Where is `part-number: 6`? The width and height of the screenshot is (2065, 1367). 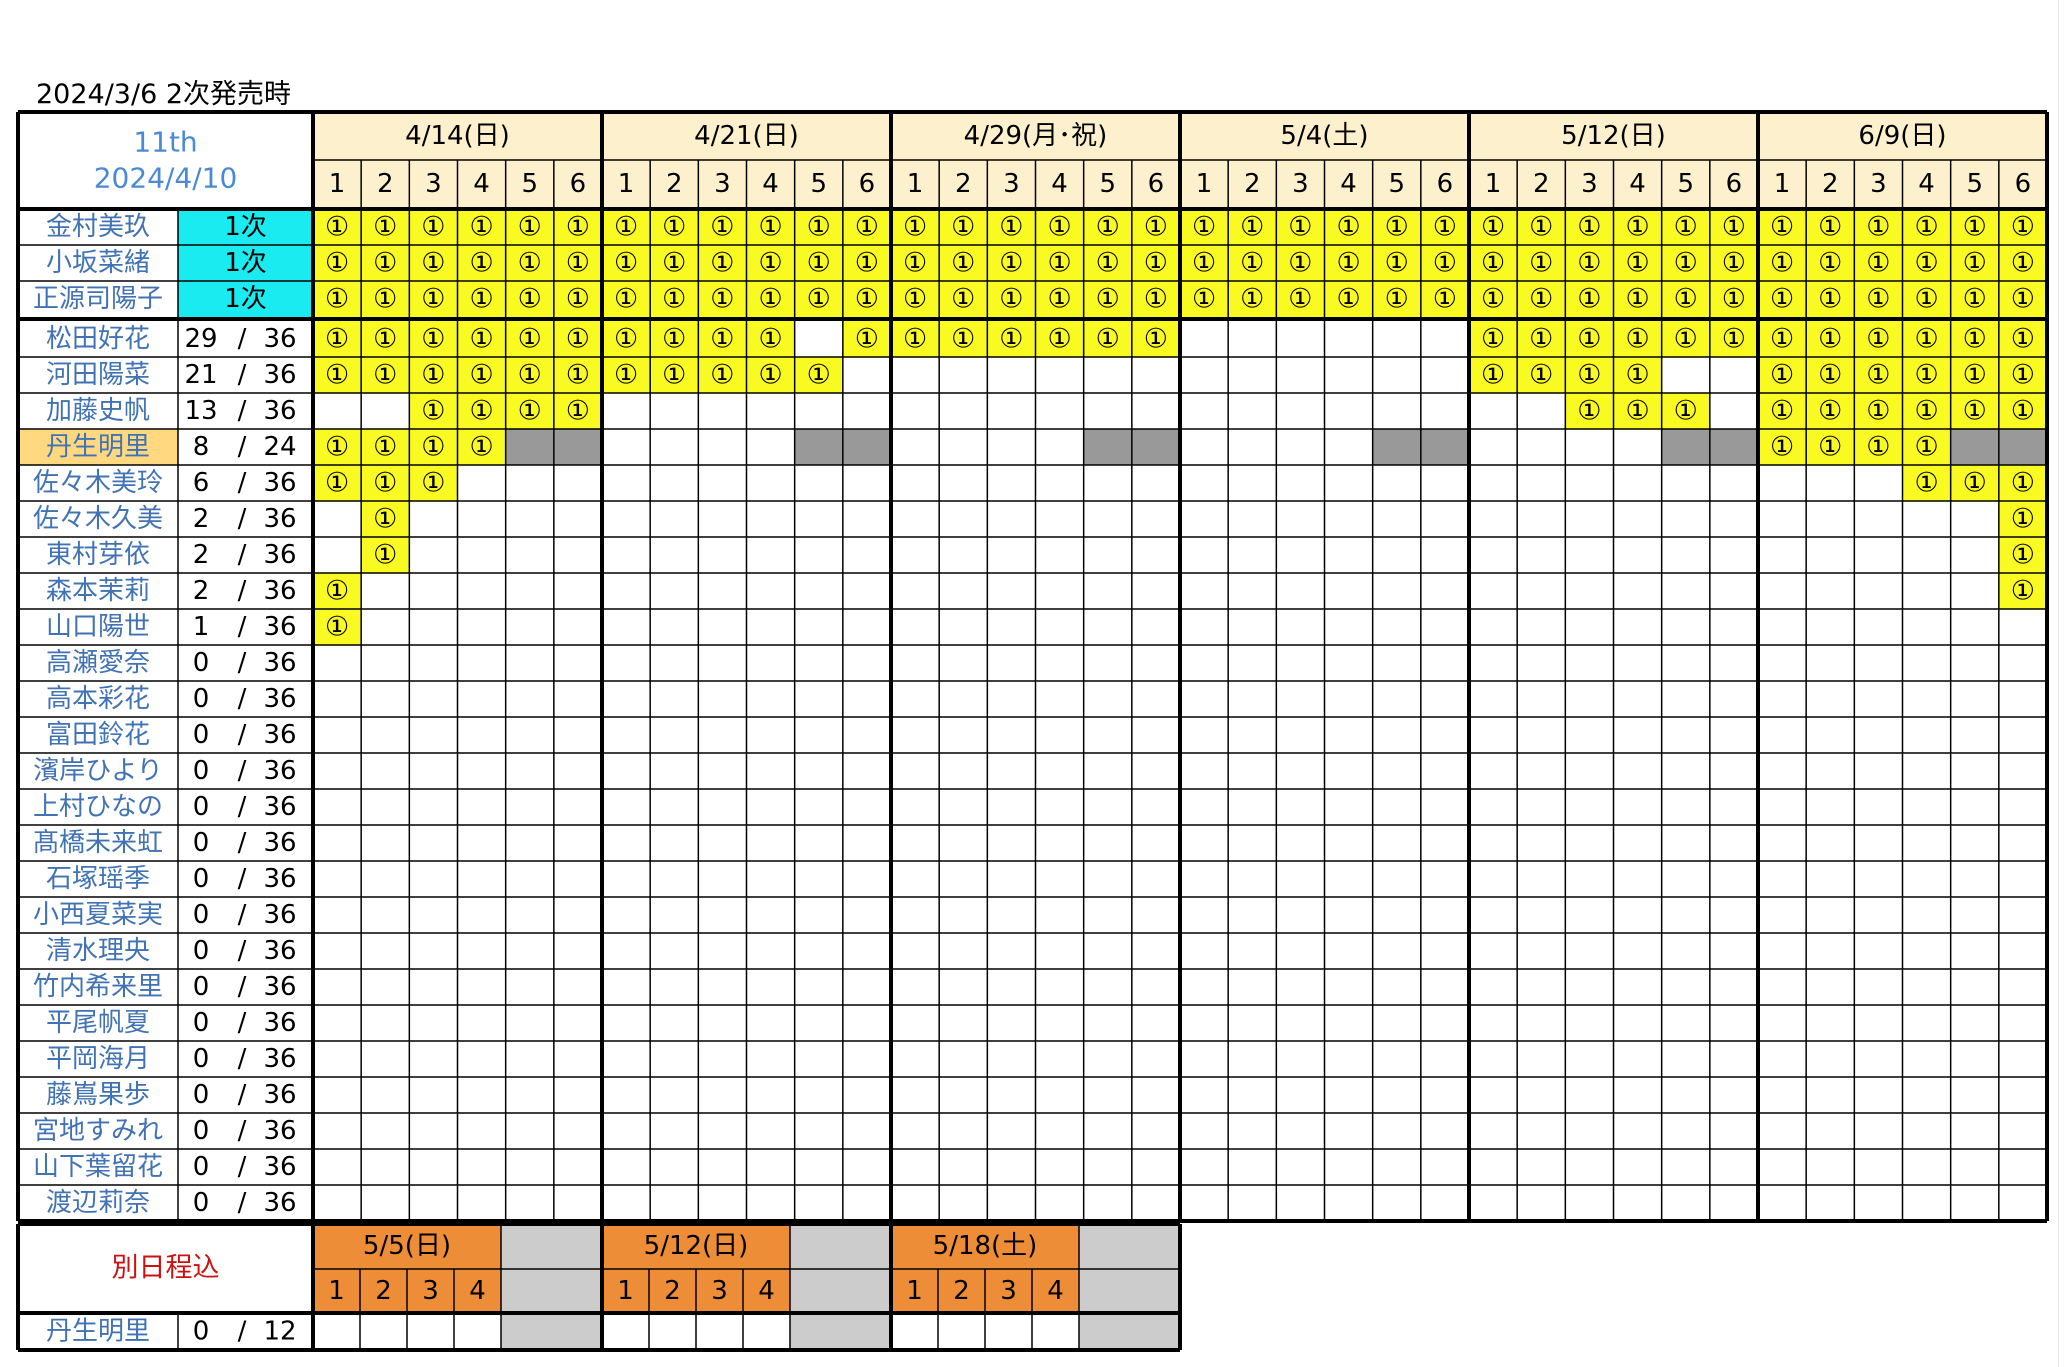 part-number: 6 is located at coordinates (867, 184).